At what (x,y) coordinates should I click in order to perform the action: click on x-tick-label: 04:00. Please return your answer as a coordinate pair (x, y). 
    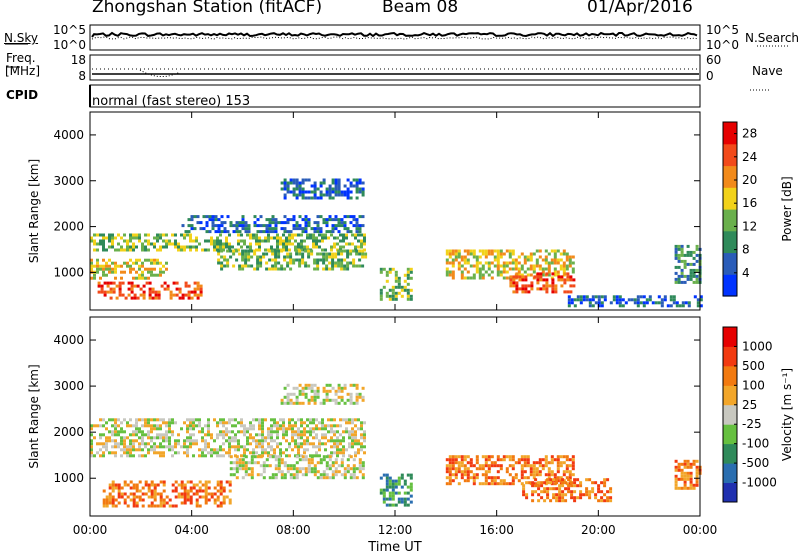
    Looking at the image, I should click on (191, 530).